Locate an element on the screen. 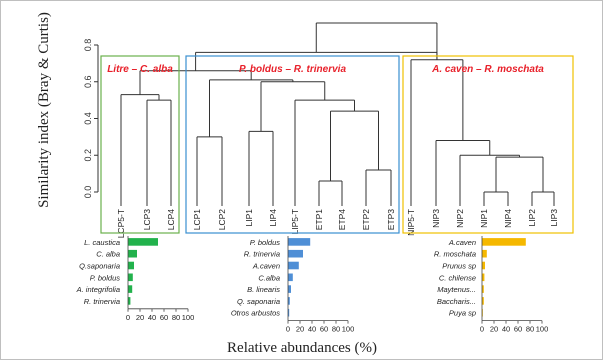 The width and height of the screenshot is (605, 362). leaf-label: LIP3 is located at coordinates (554, 218).